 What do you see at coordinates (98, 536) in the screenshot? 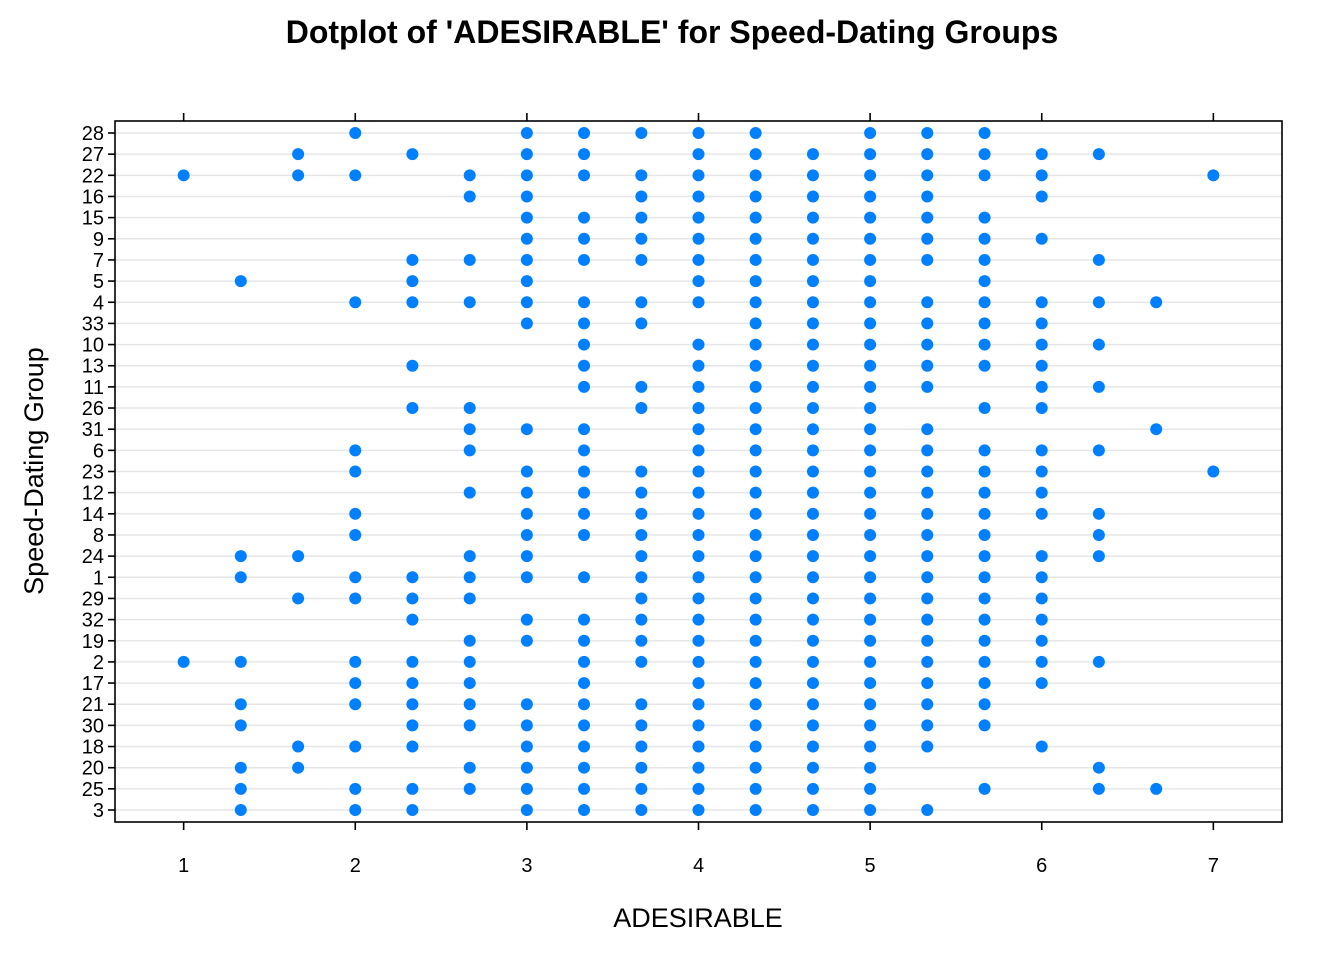
I see `y-tick-label-8: 8` at bounding box center [98, 536].